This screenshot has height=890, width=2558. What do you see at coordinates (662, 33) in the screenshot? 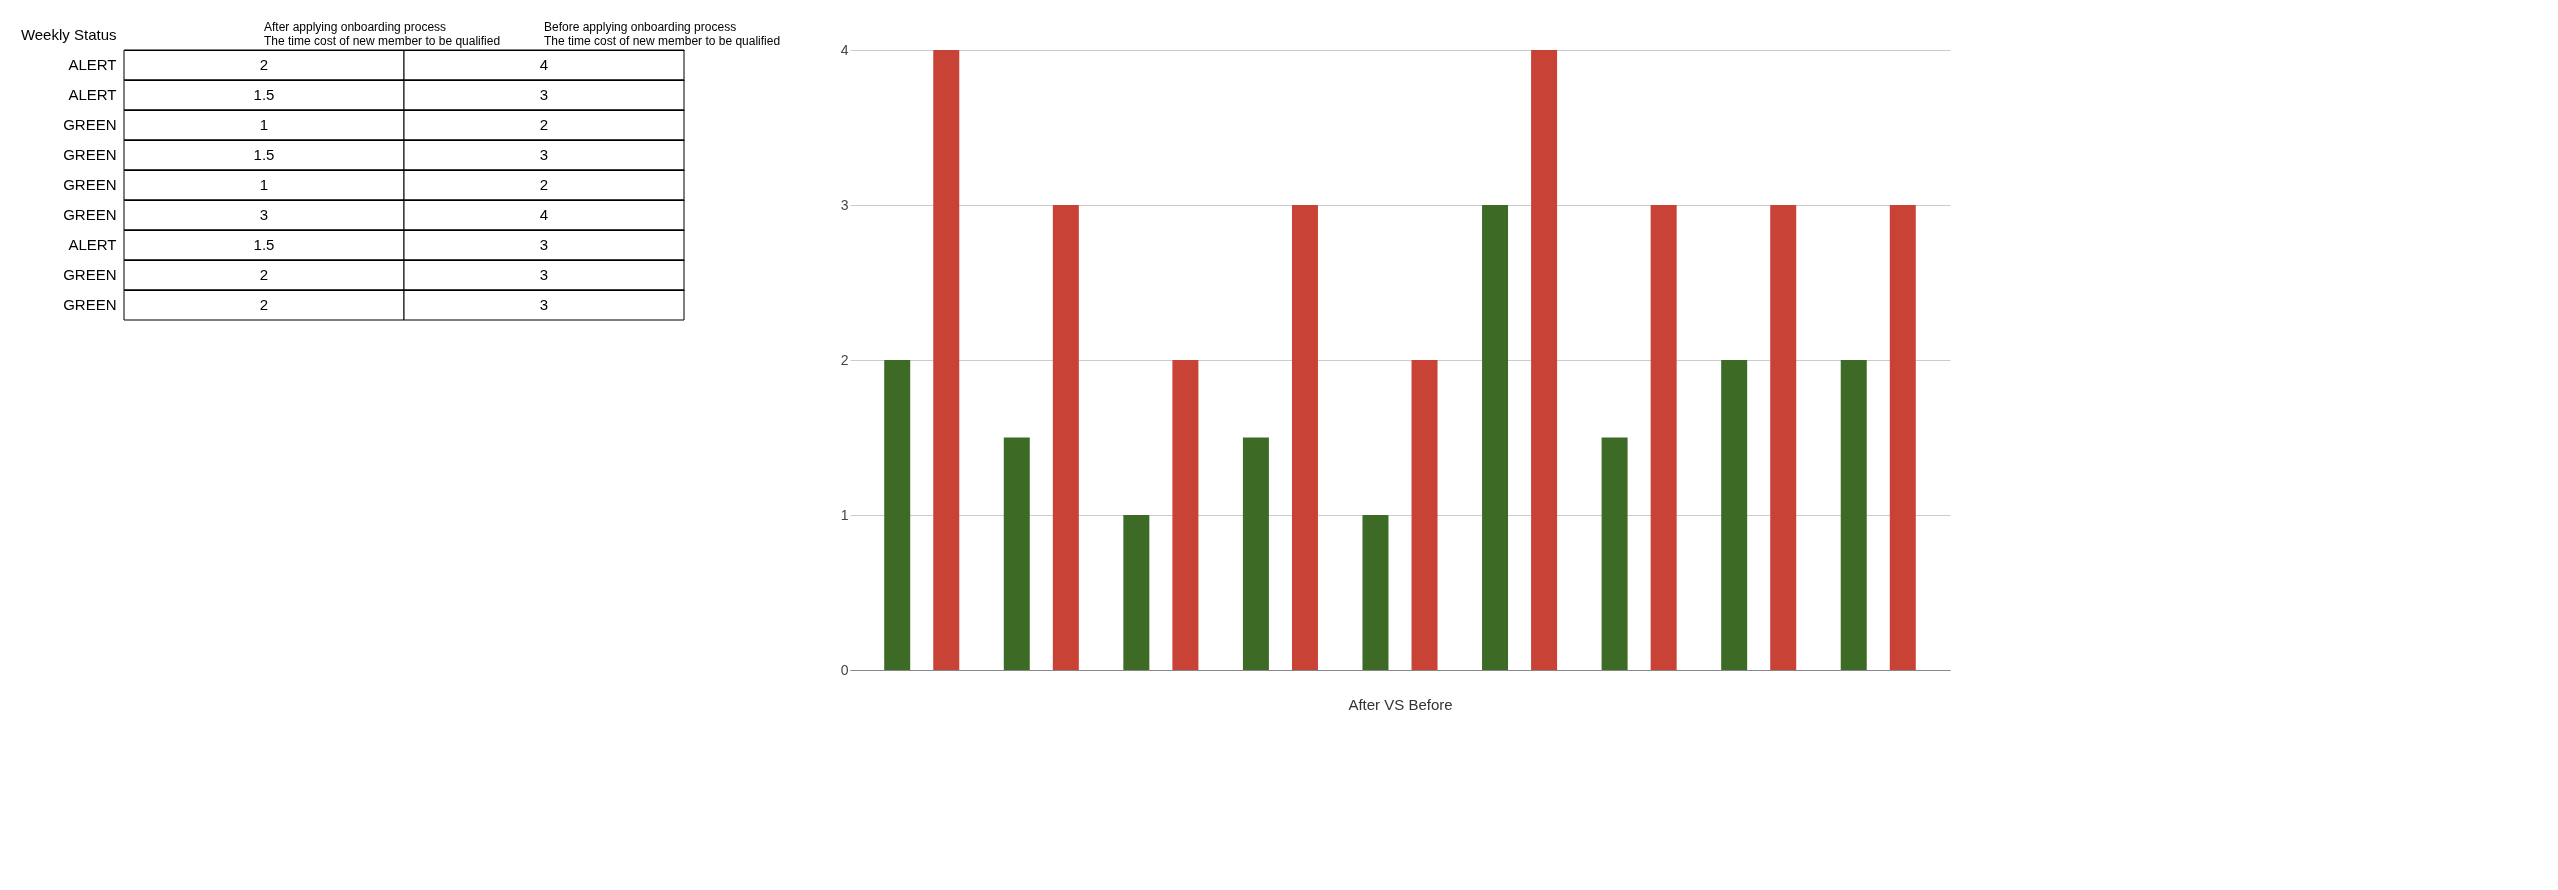
I see `x-tick-label: Before applying onboarding process The time cost of new member to be qualified` at bounding box center [662, 33].